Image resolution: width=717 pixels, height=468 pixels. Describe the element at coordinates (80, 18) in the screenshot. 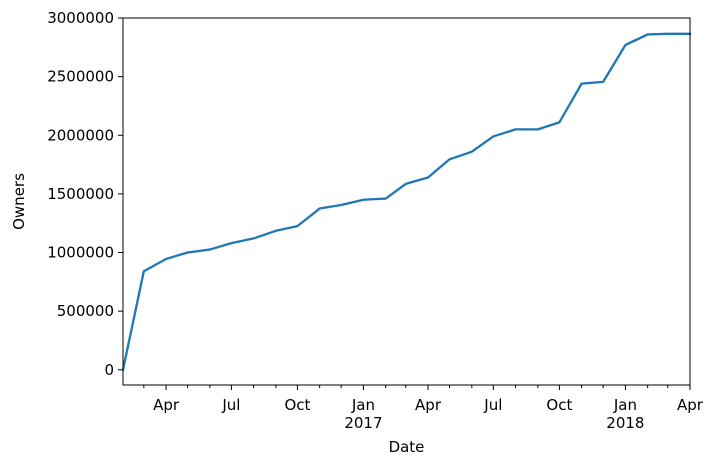

I see `y-tick-label: 3000000` at that location.